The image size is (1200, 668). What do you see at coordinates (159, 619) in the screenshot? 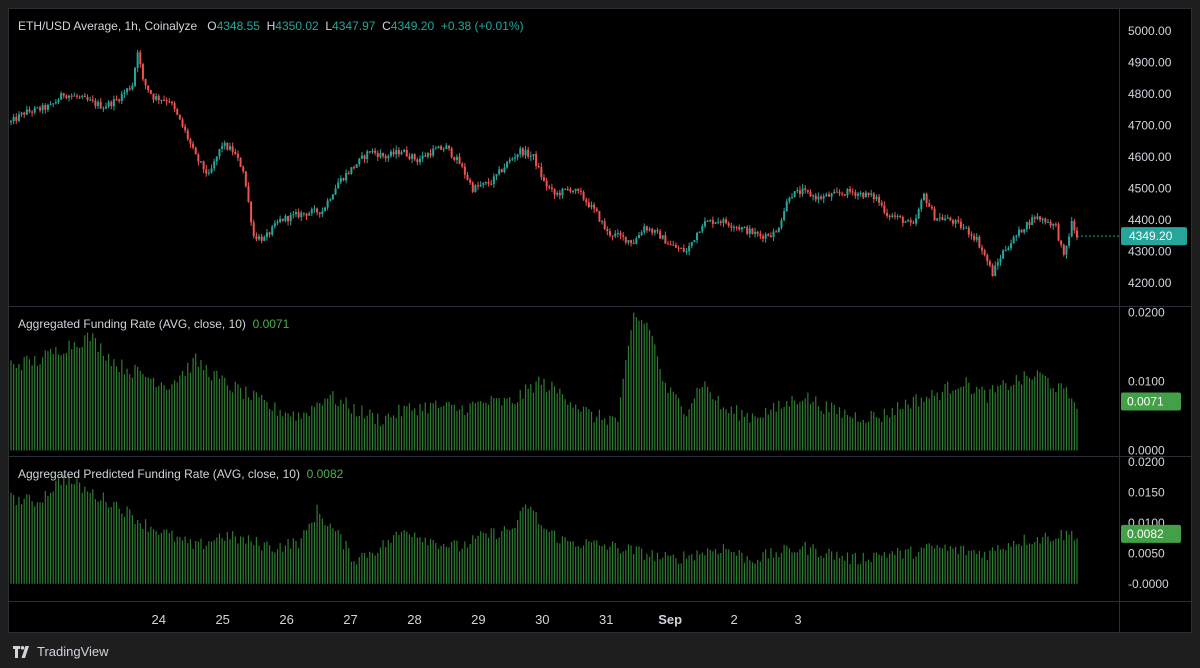
I see `time-axis-tick: 24` at bounding box center [159, 619].